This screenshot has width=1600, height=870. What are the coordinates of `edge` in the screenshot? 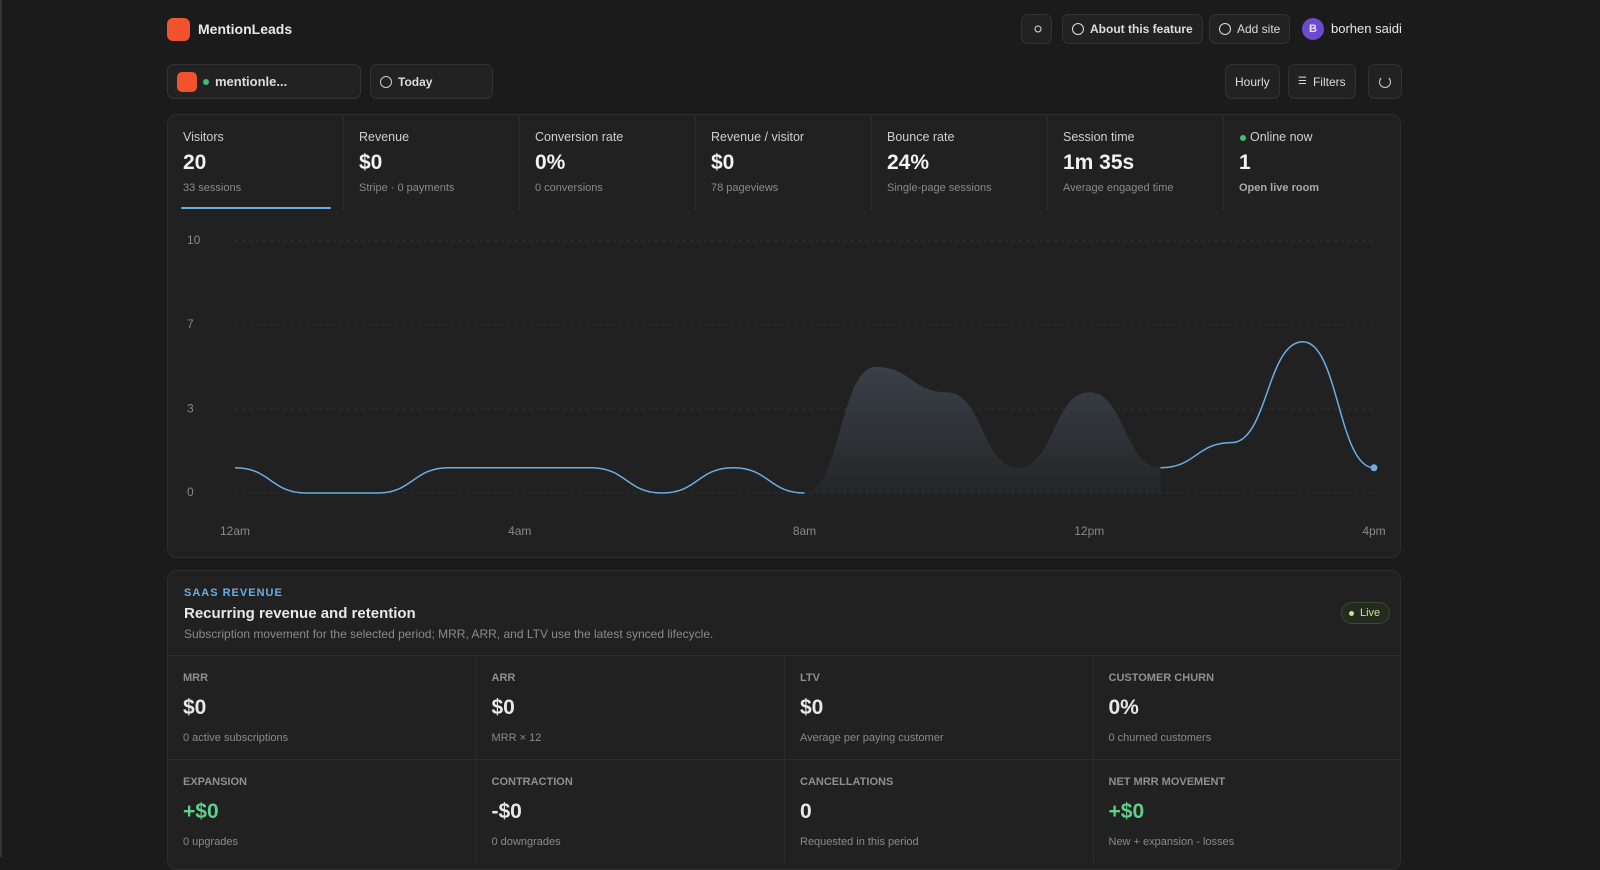 It's located at (1, 428).